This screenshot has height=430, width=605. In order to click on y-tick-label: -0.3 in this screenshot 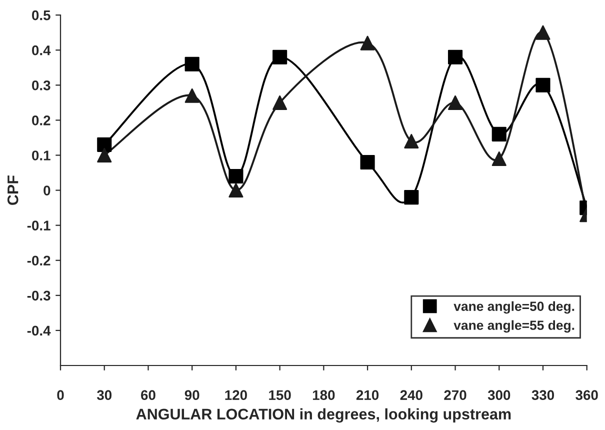, I will do `click(38, 295)`.